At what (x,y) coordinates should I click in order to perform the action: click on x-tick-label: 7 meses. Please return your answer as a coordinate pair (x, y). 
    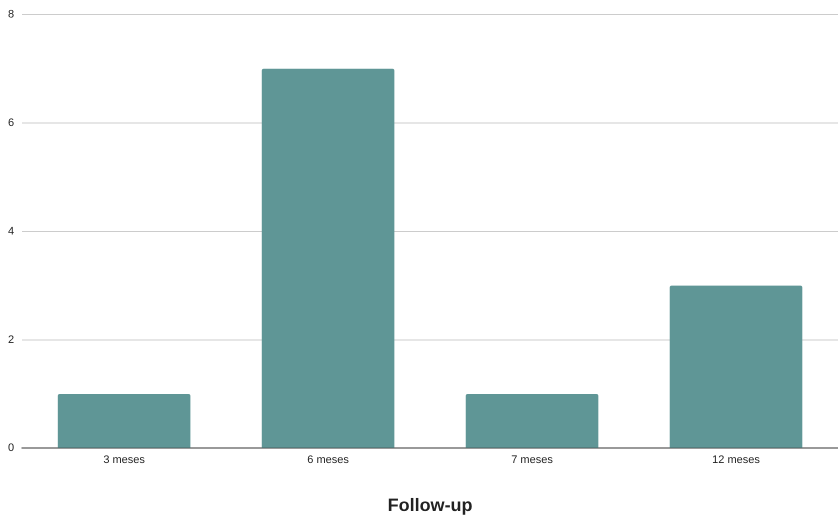
    Looking at the image, I should click on (532, 460).